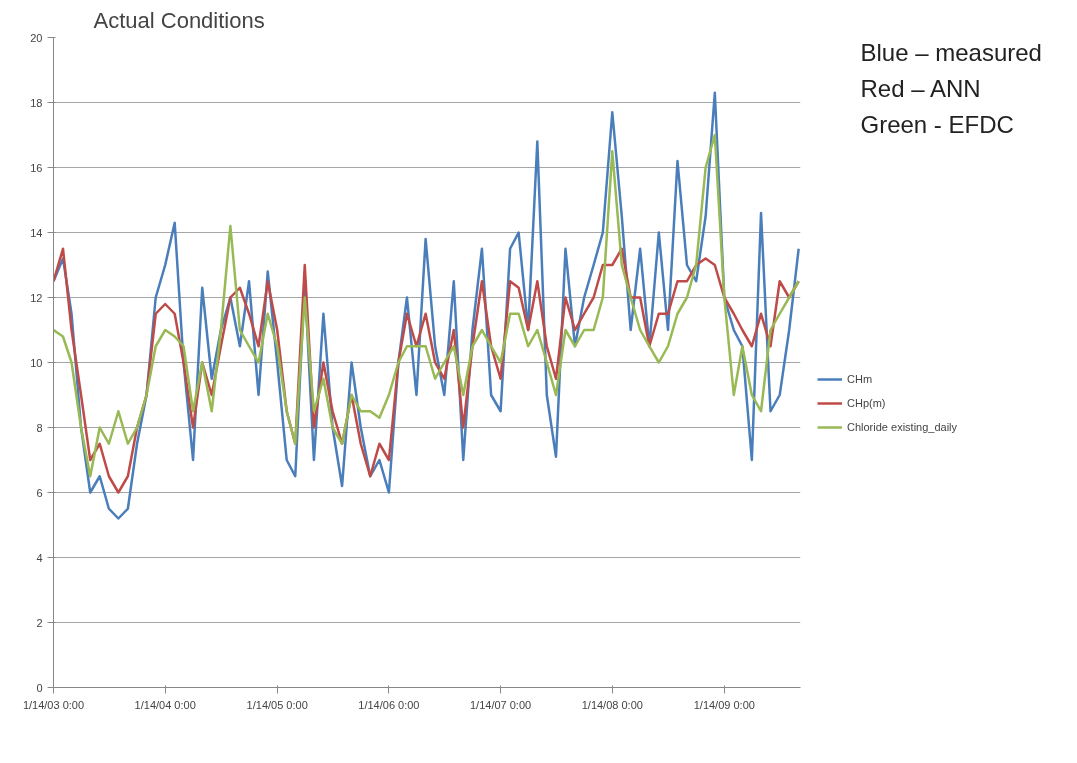 The image size is (1077, 763). I want to click on text: Blue – measured, so click(951, 52).